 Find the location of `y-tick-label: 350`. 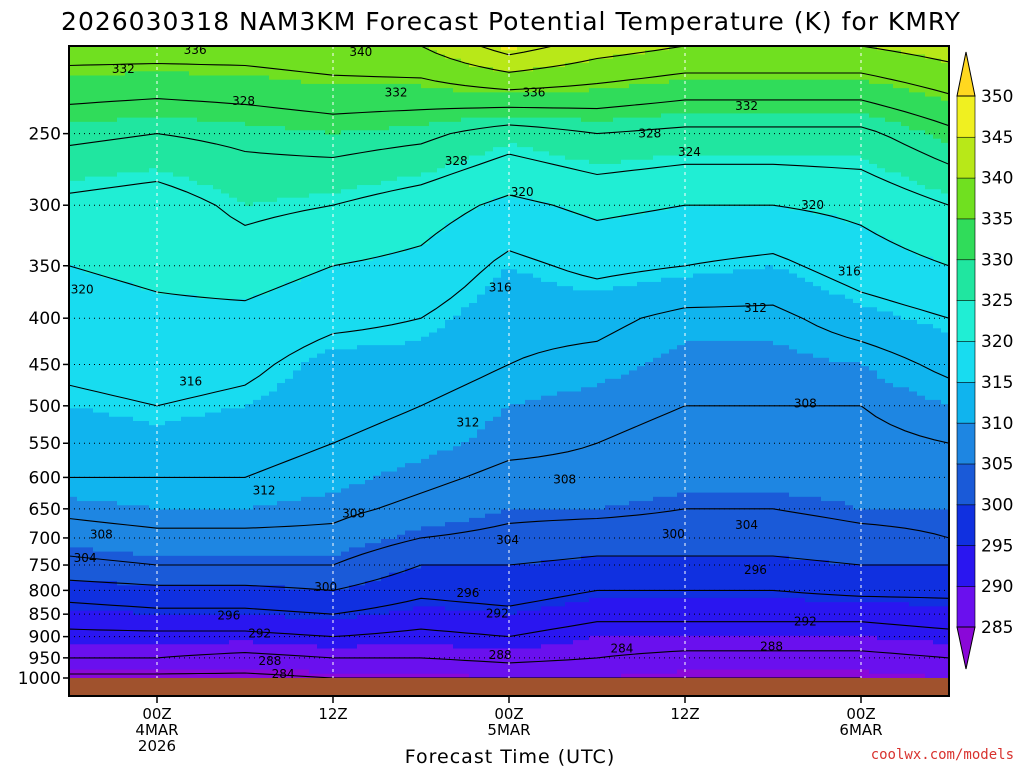

y-tick-label: 350 is located at coordinates (45, 267).